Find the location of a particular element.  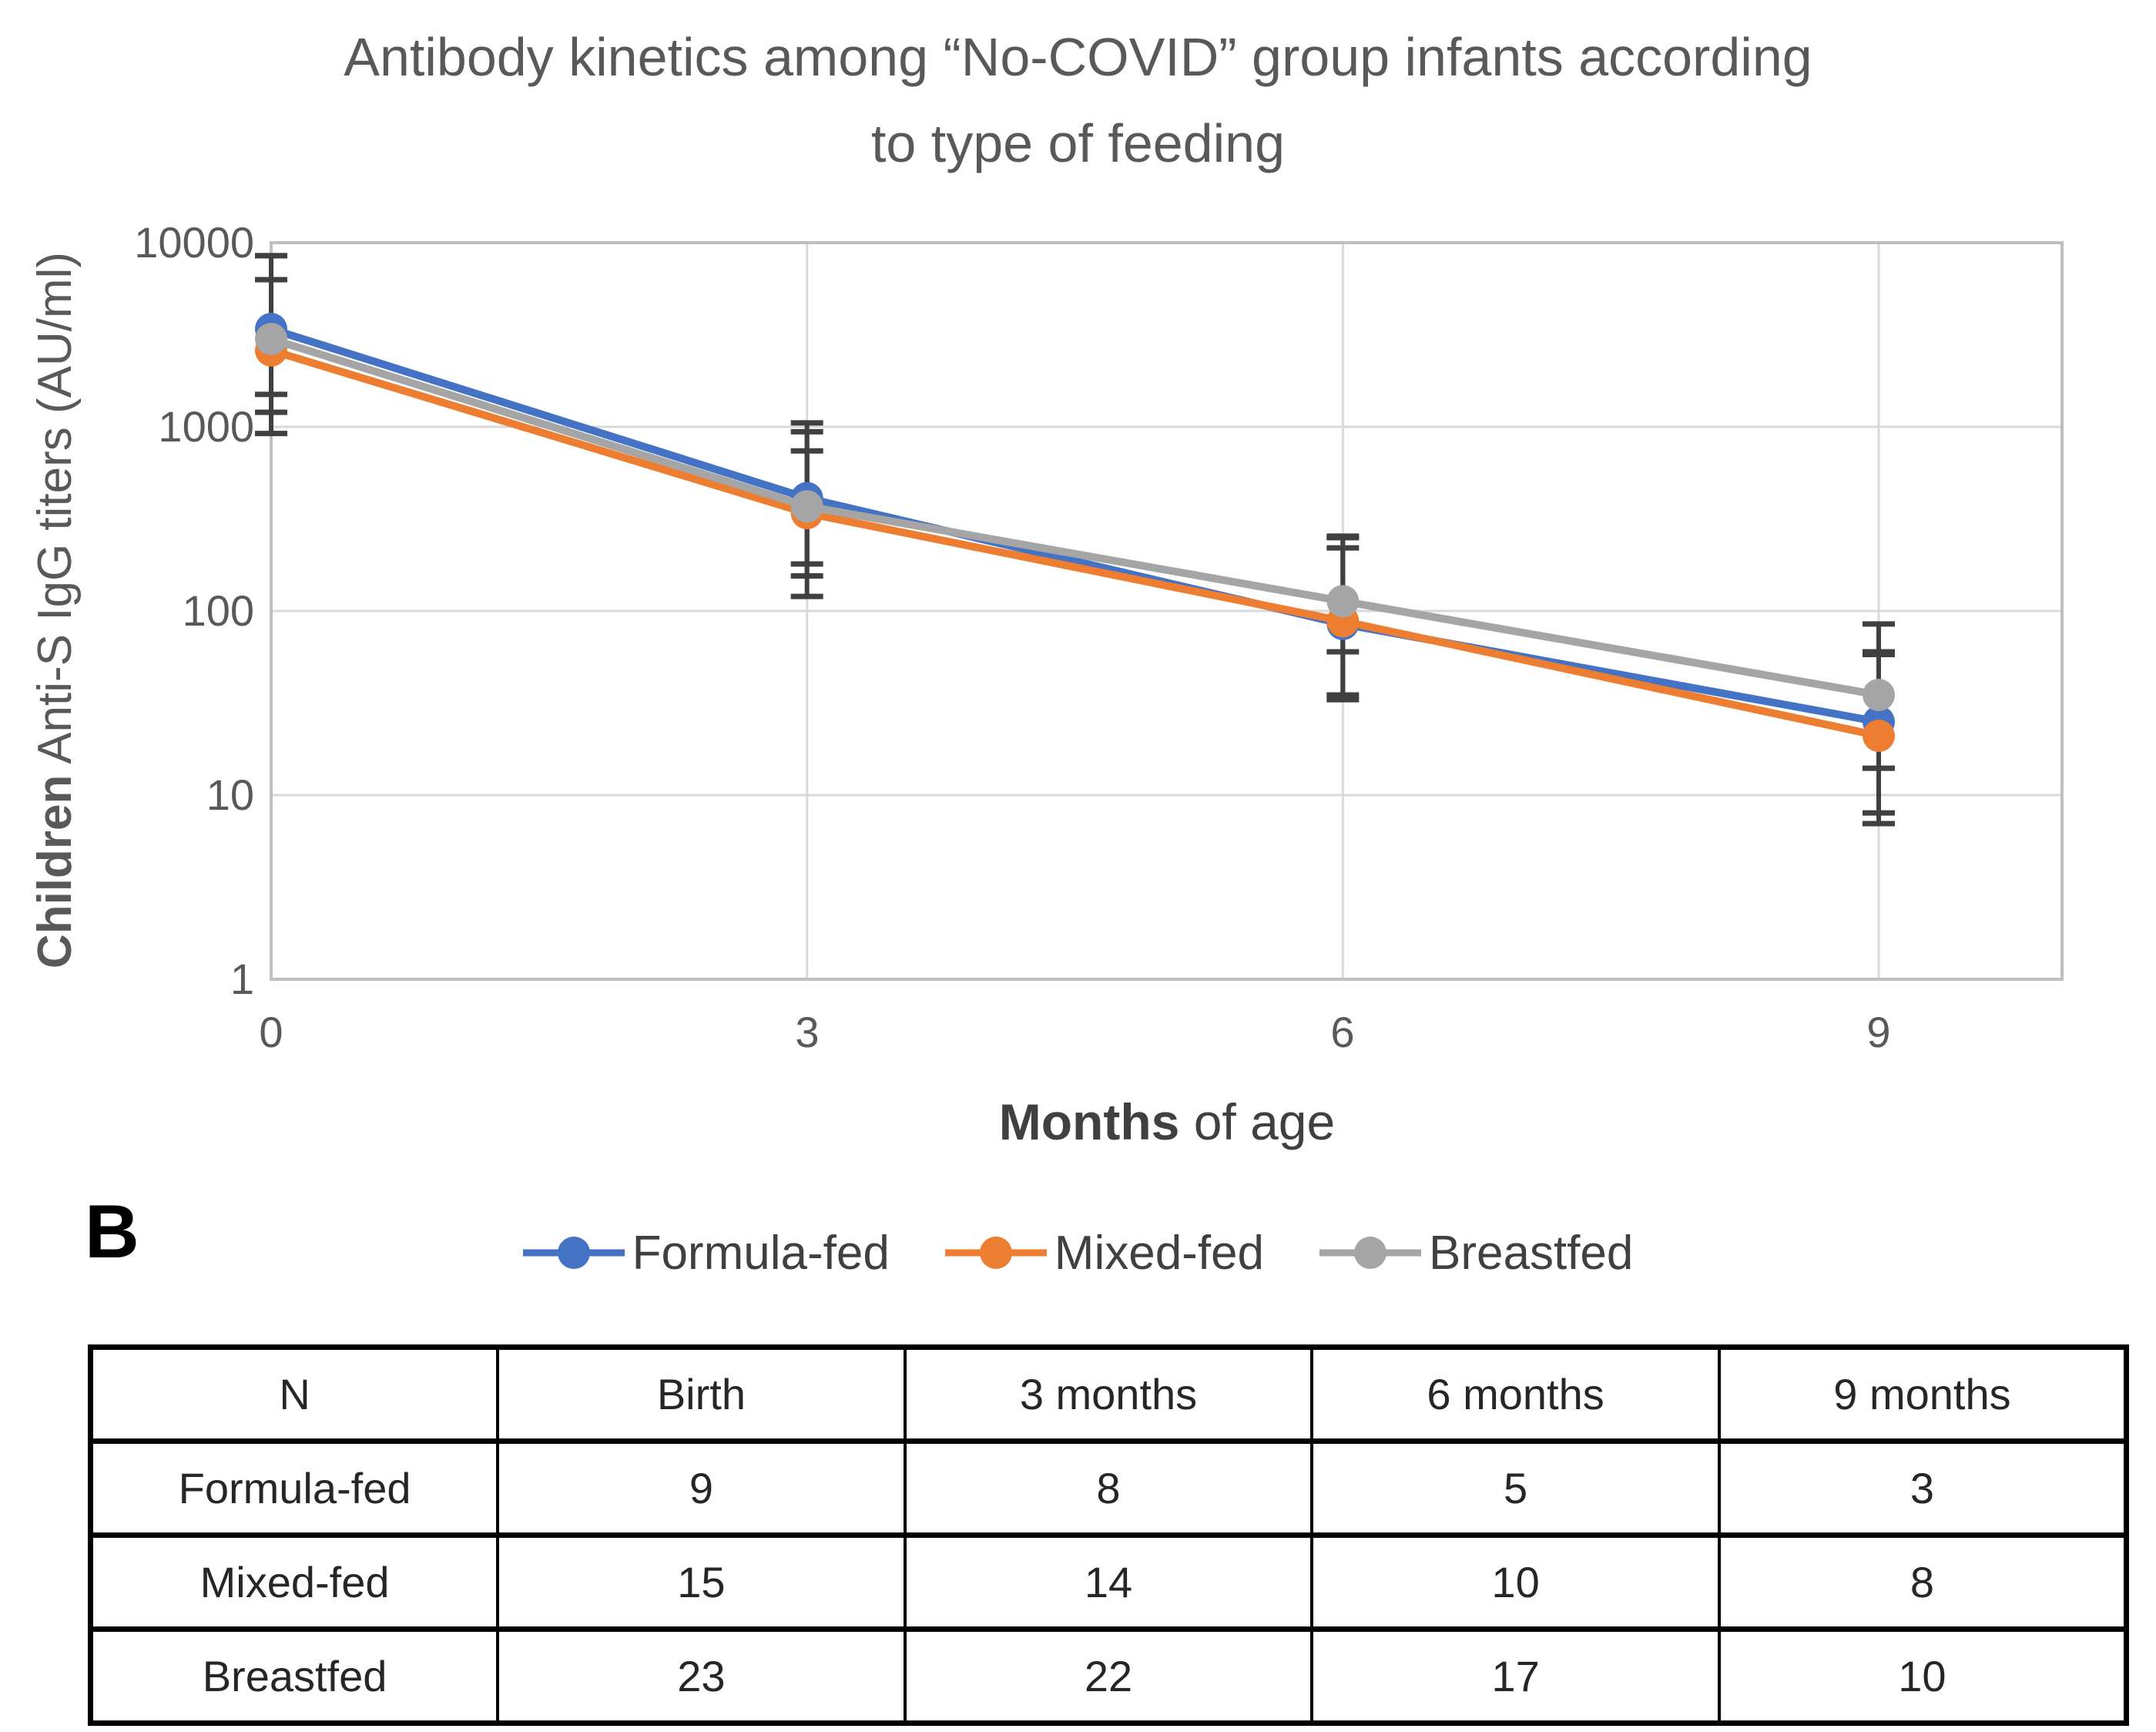

x-axis-title: Months of age is located at coordinates (1167, 1122).